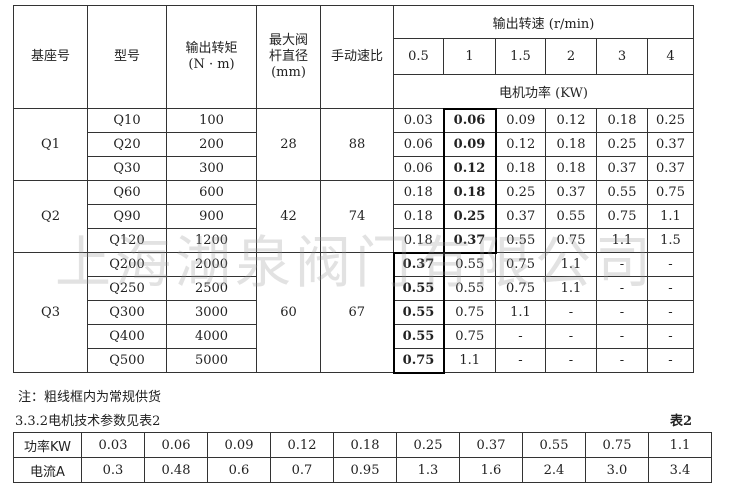  I want to click on header-ratio: 手动速比, so click(357, 57).